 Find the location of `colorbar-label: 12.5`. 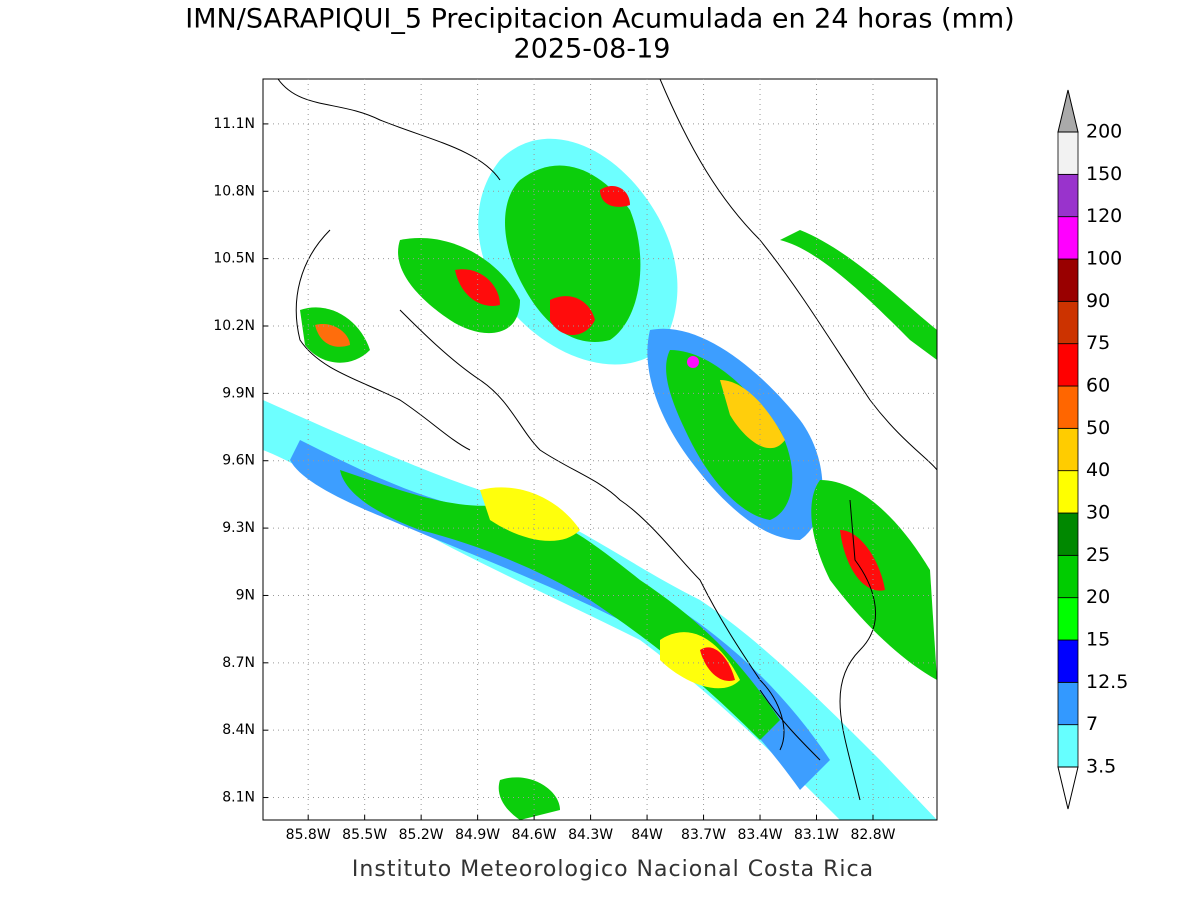

colorbar-label: 12.5 is located at coordinates (1107, 682).